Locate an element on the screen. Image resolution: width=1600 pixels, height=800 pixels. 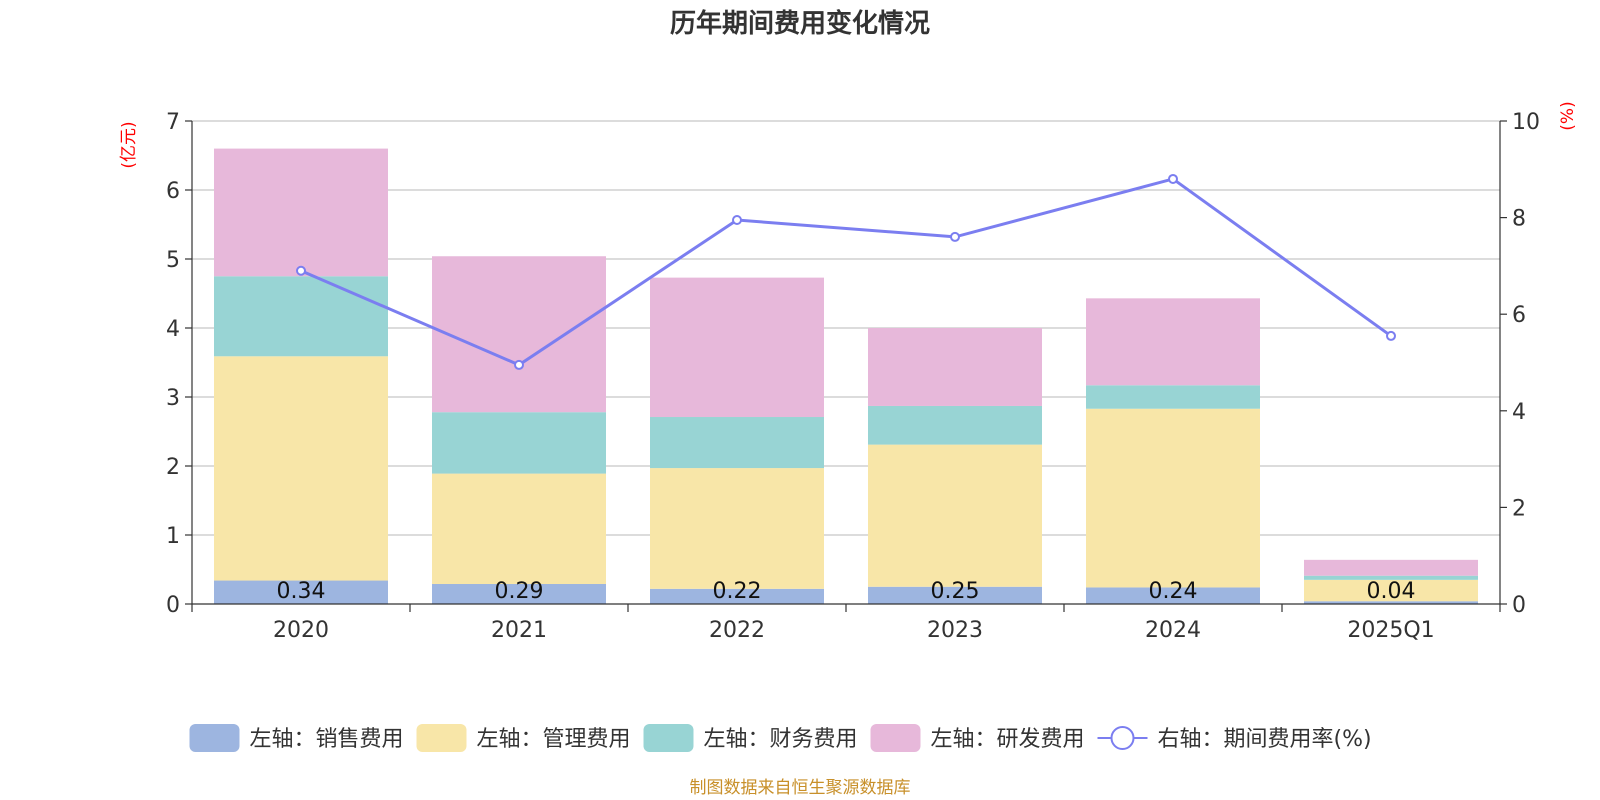
x-axis-tick-label: 2025Q1 is located at coordinates (1390, 630).